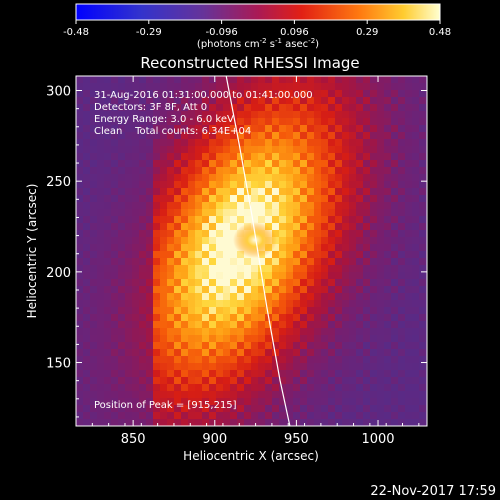 This screenshot has height=500, width=500. What do you see at coordinates (32, 251) in the screenshot?
I see `y-axis-label: Heliocentric Y (arcsec)` at bounding box center [32, 251].